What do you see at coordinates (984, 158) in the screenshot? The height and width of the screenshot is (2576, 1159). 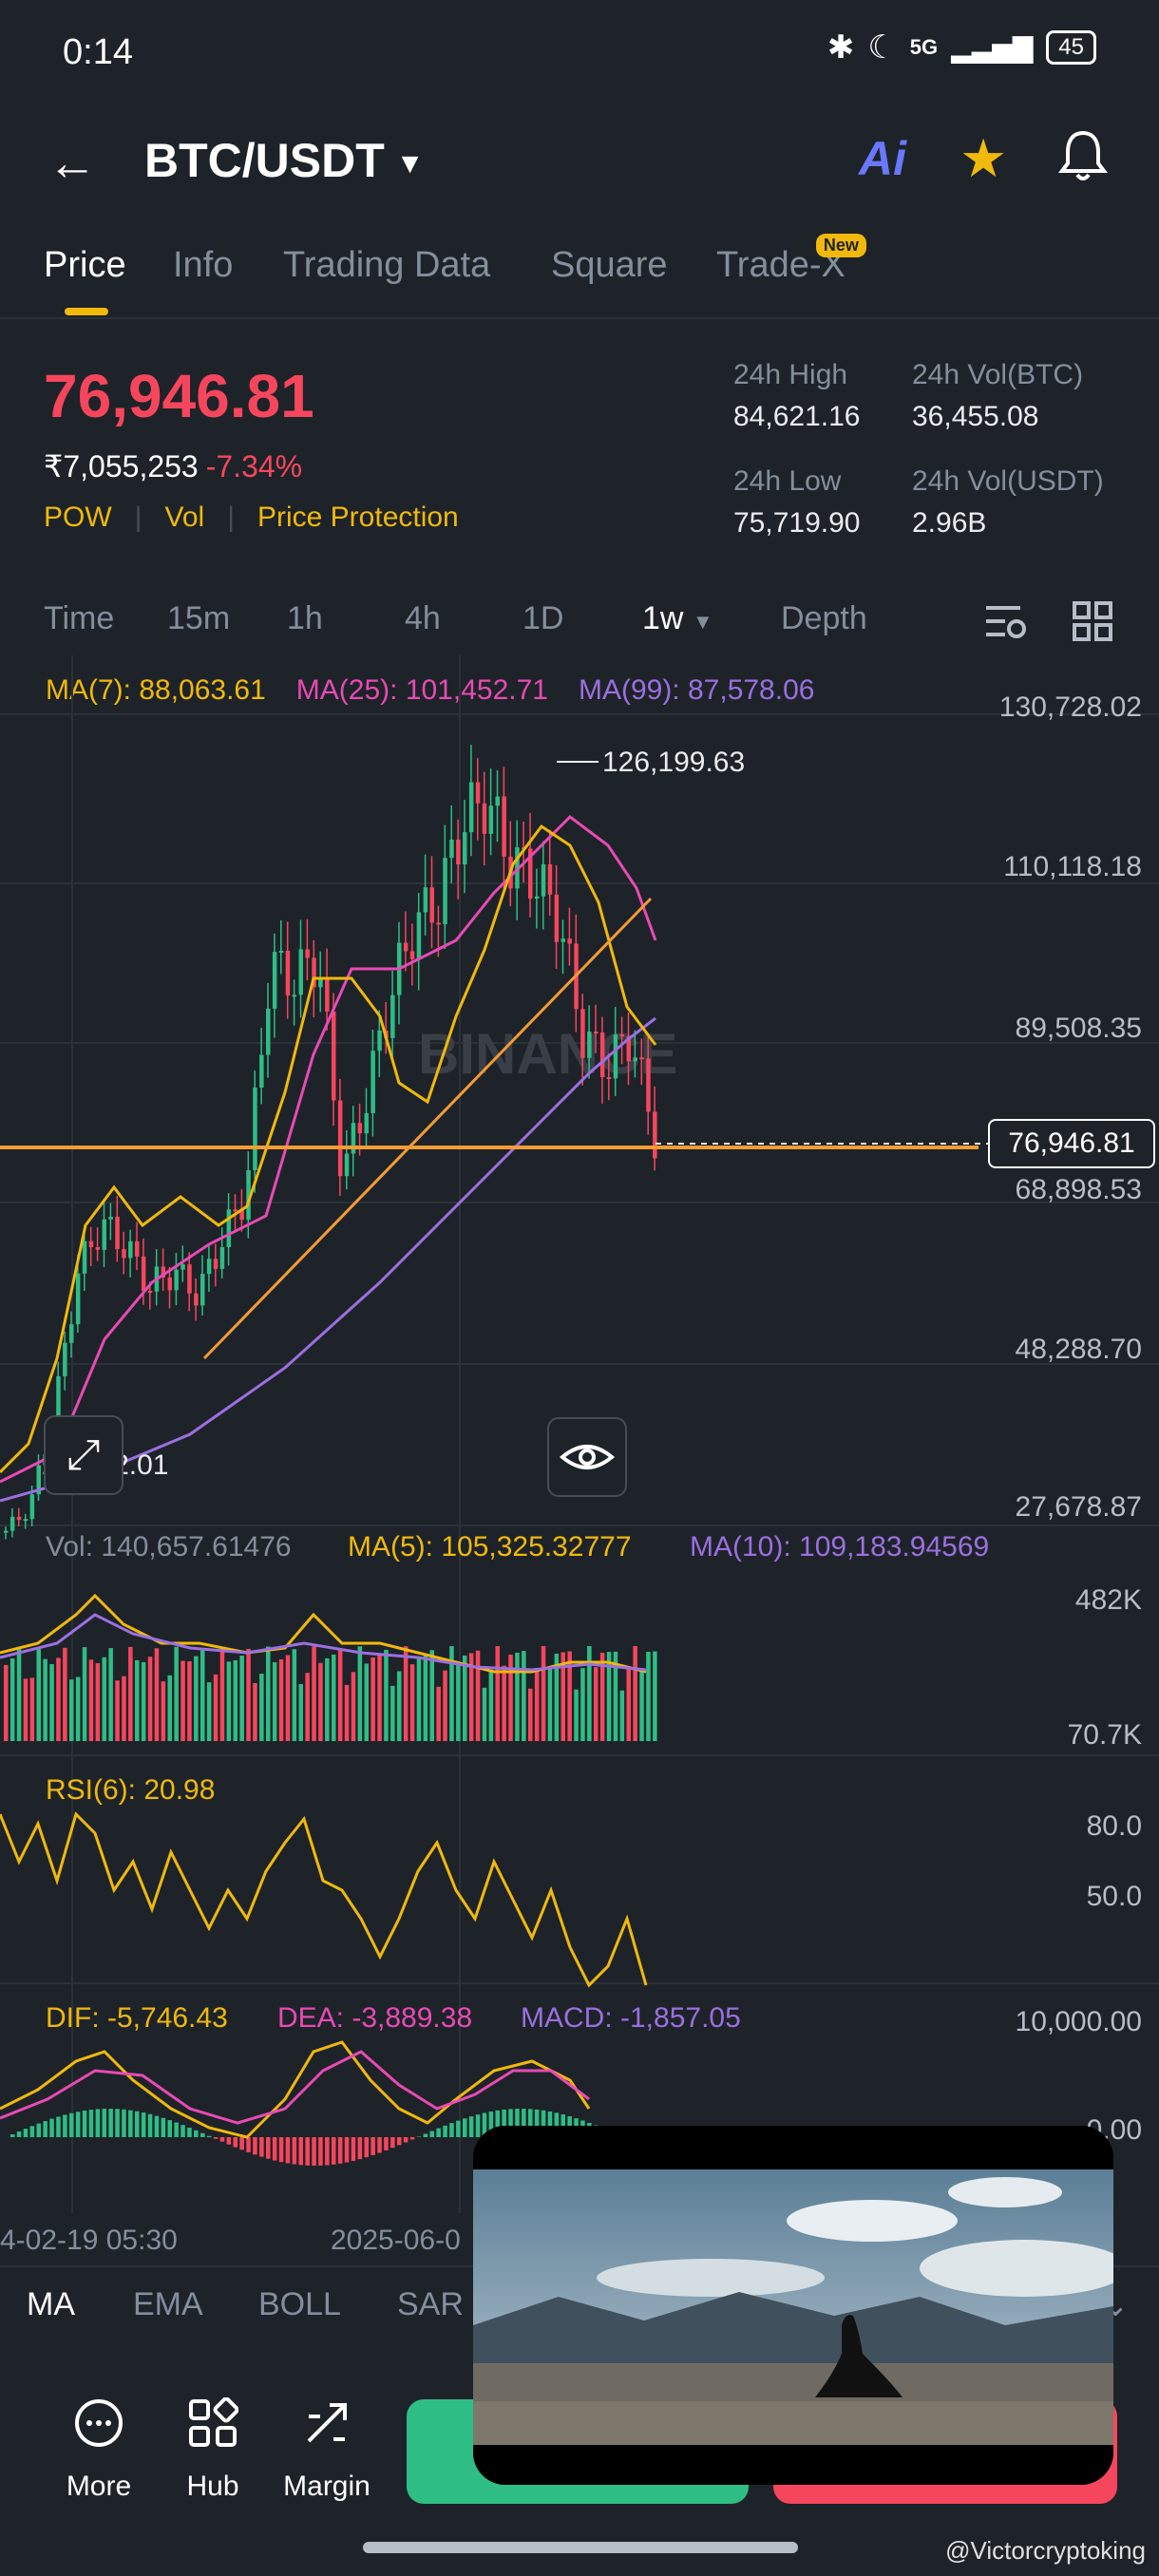 I see `star-icon: ★` at bounding box center [984, 158].